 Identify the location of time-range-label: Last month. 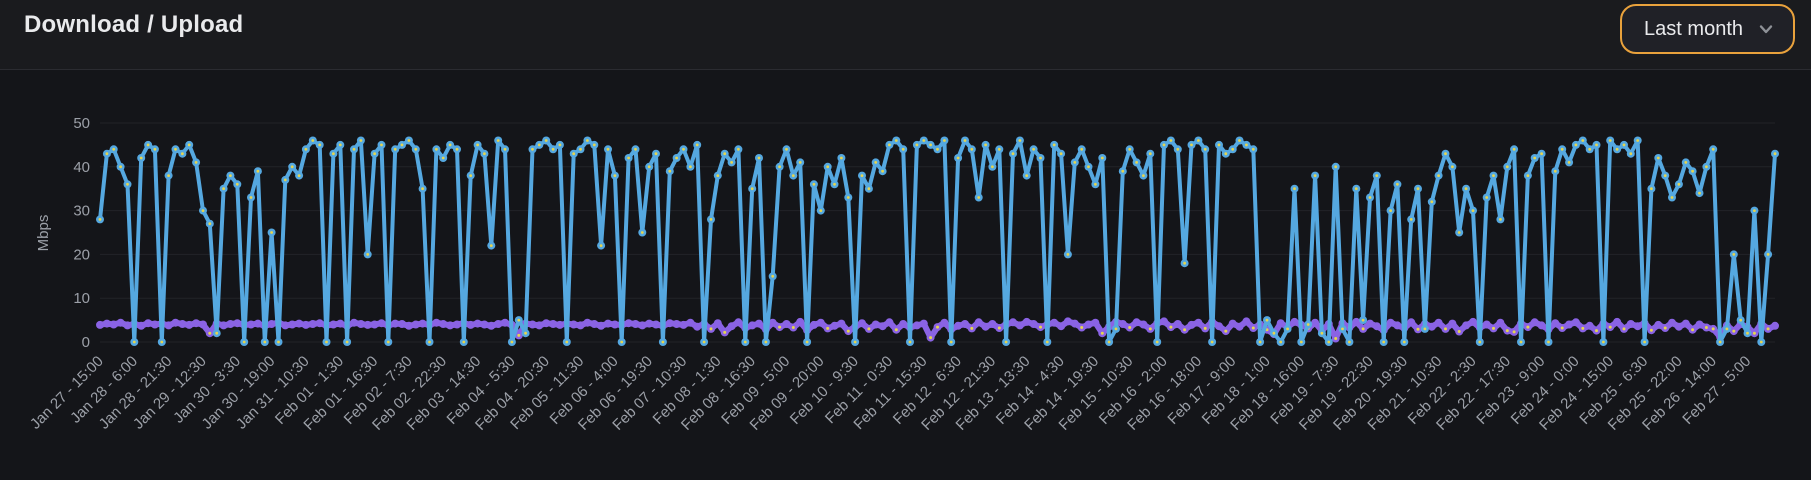
(1693, 28).